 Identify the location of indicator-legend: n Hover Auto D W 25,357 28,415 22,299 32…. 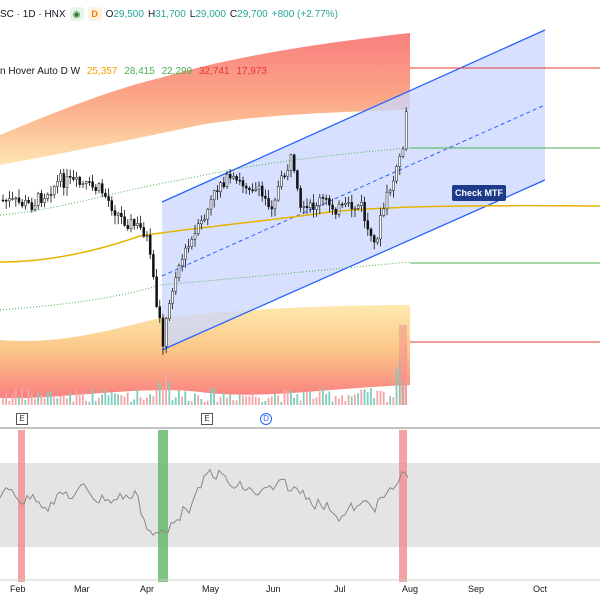
(135, 71).